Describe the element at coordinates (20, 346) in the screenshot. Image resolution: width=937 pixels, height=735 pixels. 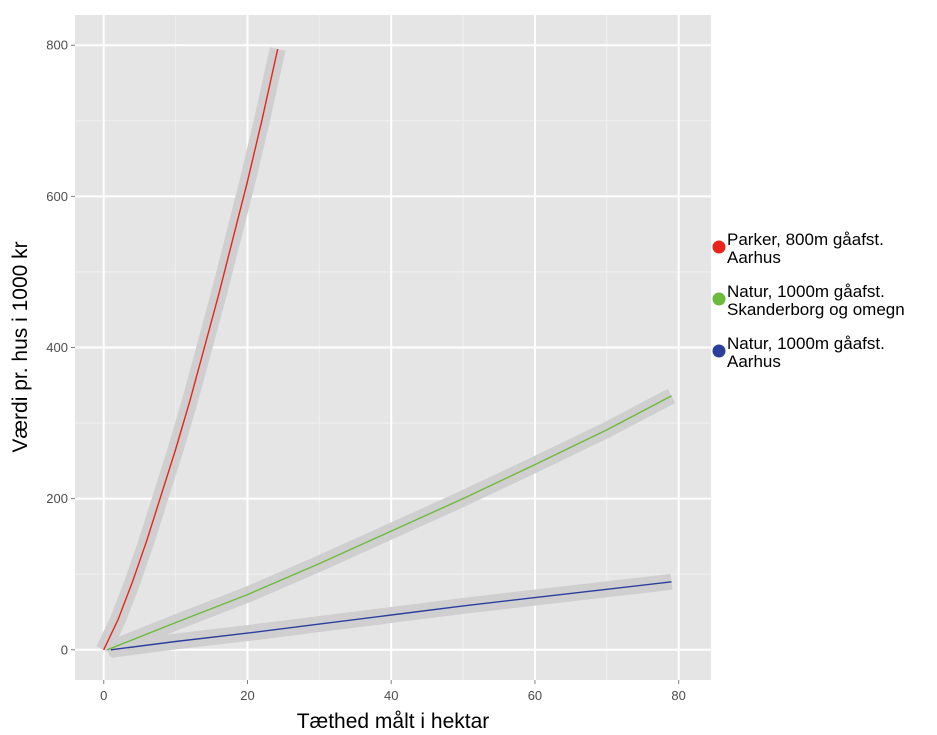
I see `y-axis-title: Værdi pr. hus i 1000 kr` at that location.